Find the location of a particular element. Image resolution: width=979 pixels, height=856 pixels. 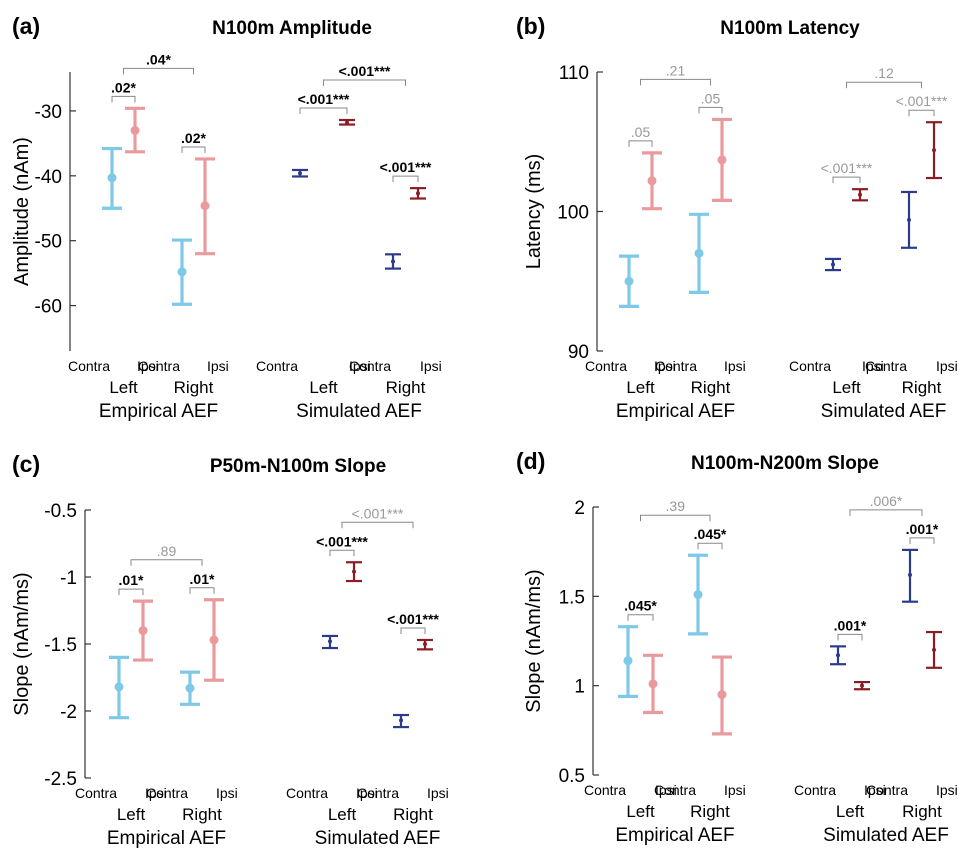

significance-empirical-left: .01* is located at coordinates (131, 584).